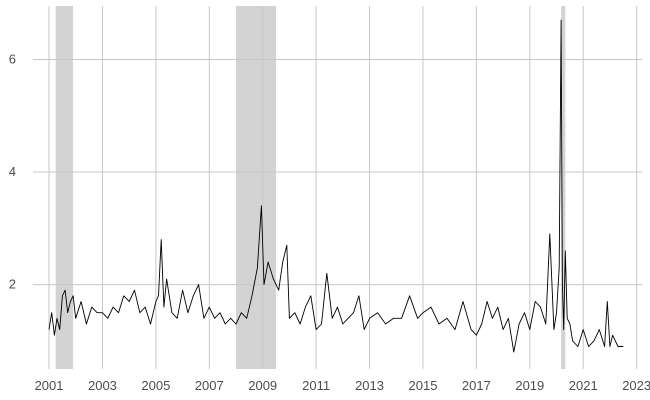 The height and width of the screenshot is (400, 650). I want to click on x-tick-label: 2017, so click(476, 385).